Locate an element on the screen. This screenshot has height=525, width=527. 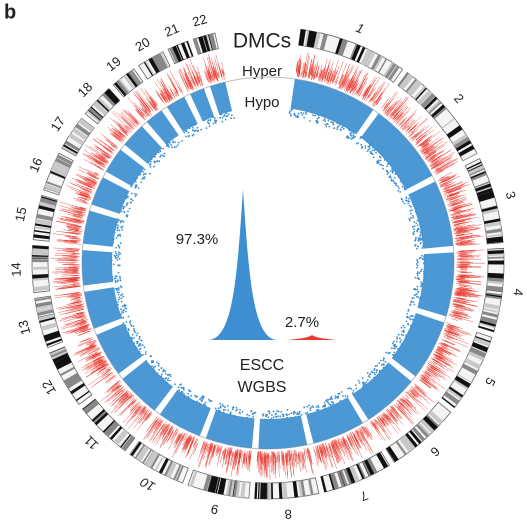
hypo-track is located at coordinates (202, 105).